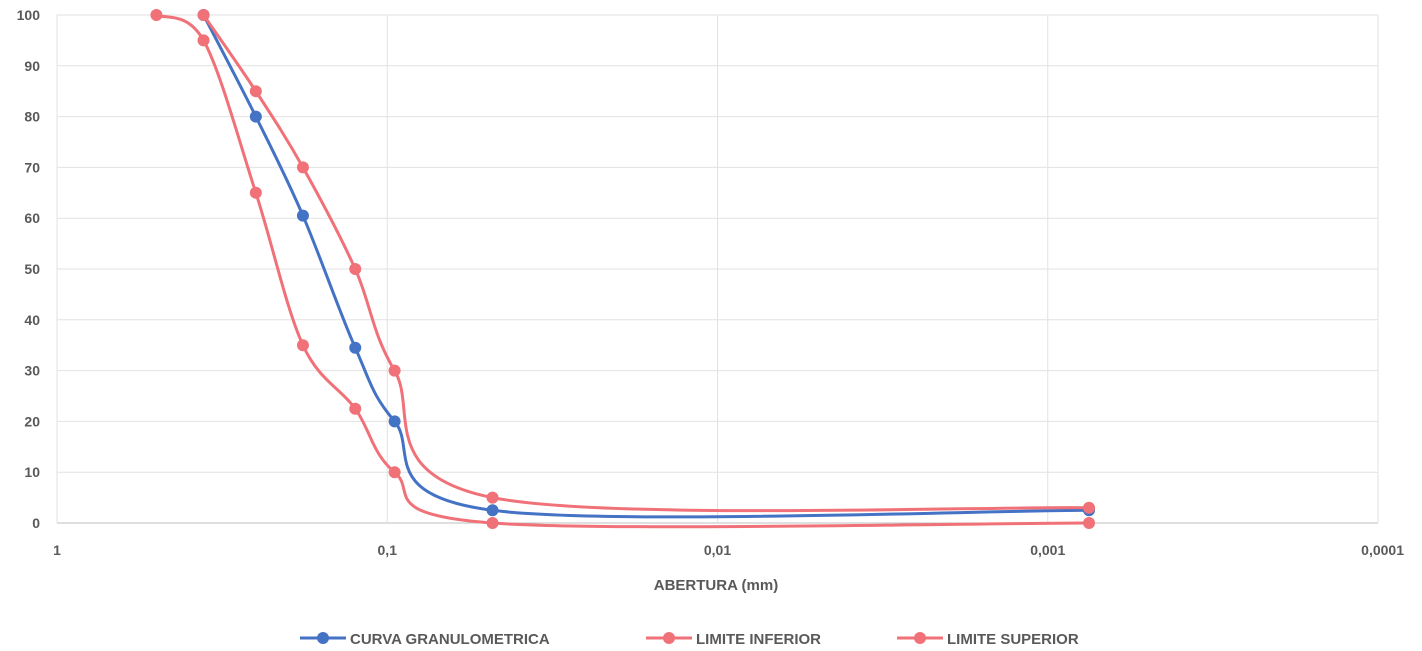 This screenshot has height=651, width=1422. I want to click on legend-label-limite-superior: LIMITE SUPERIOR, so click(1013, 639).